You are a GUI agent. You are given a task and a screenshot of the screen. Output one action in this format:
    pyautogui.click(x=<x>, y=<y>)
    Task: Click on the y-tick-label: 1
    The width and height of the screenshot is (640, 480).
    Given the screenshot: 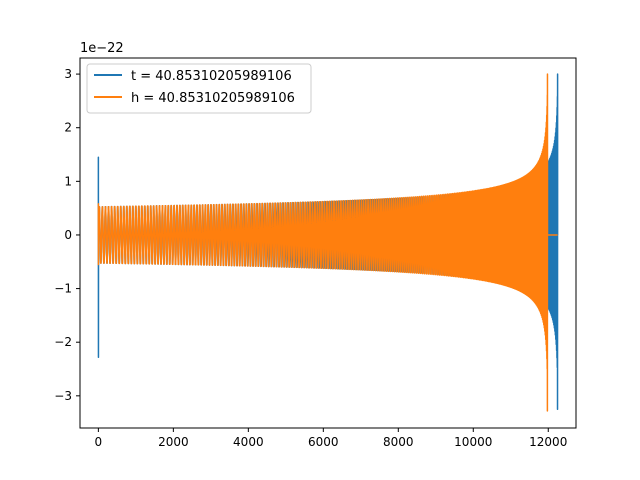 What is the action you would take?
    pyautogui.click(x=68, y=181)
    